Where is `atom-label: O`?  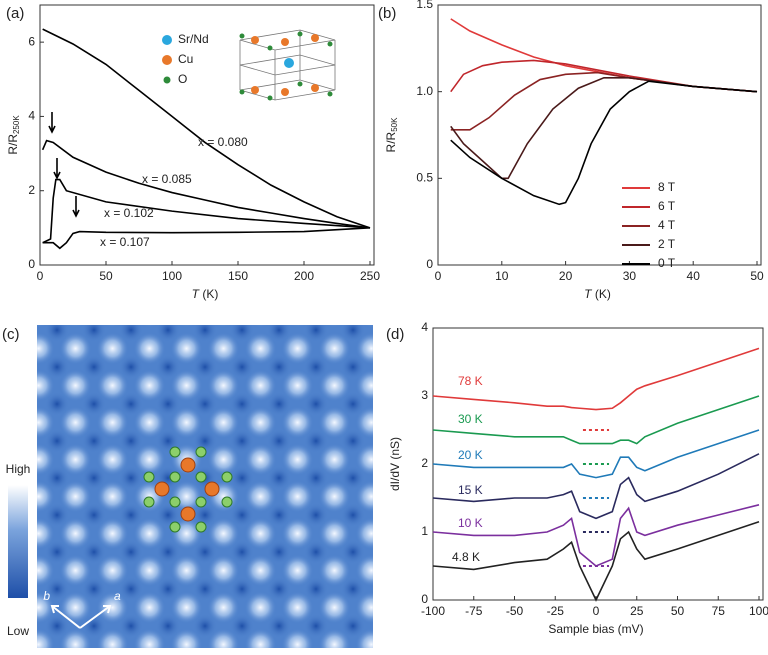 atom-label: O is located at coordinates (182, 79).